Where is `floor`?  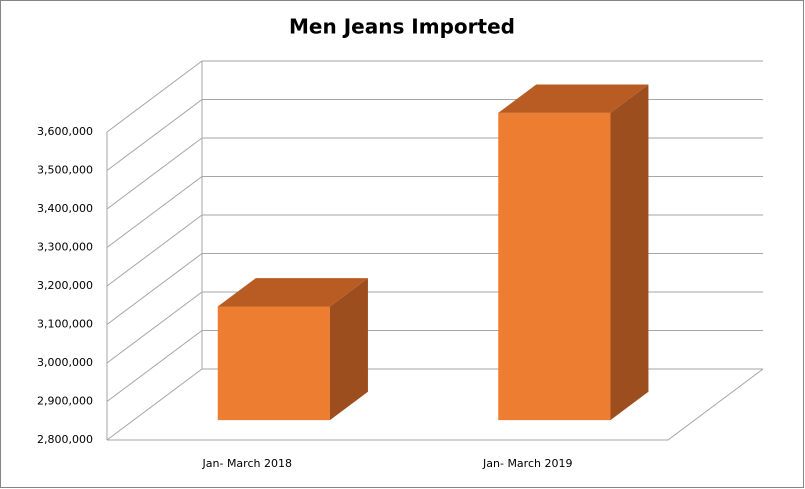 floor is located at coordinates (435, 404).